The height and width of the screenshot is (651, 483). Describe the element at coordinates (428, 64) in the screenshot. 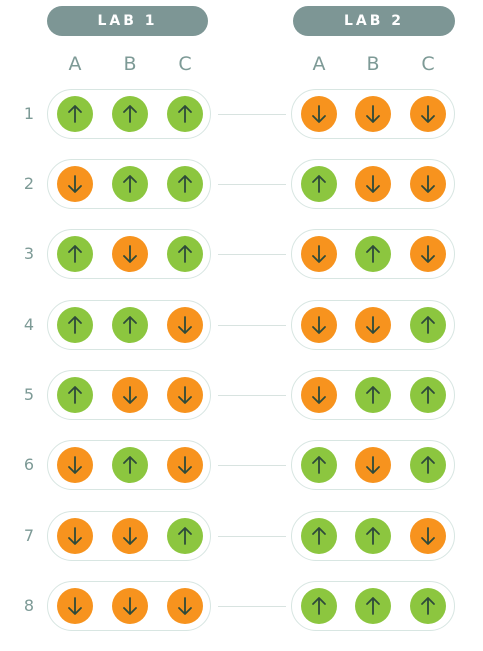

I see `lab2-column-label-c: C` at that location.